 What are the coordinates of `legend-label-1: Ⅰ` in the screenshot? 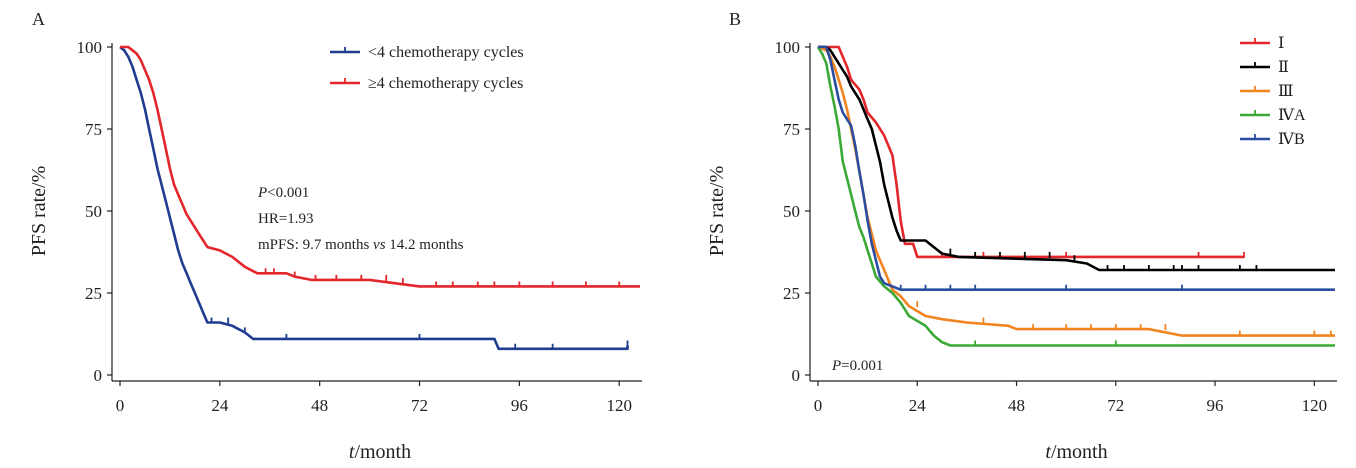 It's located at (1281, 43).